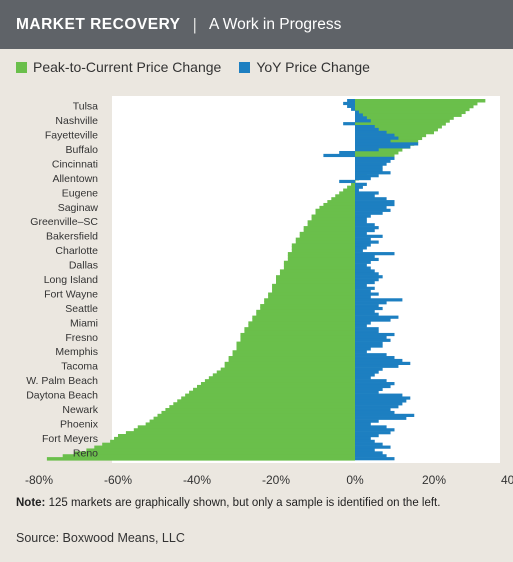 The width and height of the screenshot is (513, 562). I want to click on market-label: Fayetteville, so click(71, 136).